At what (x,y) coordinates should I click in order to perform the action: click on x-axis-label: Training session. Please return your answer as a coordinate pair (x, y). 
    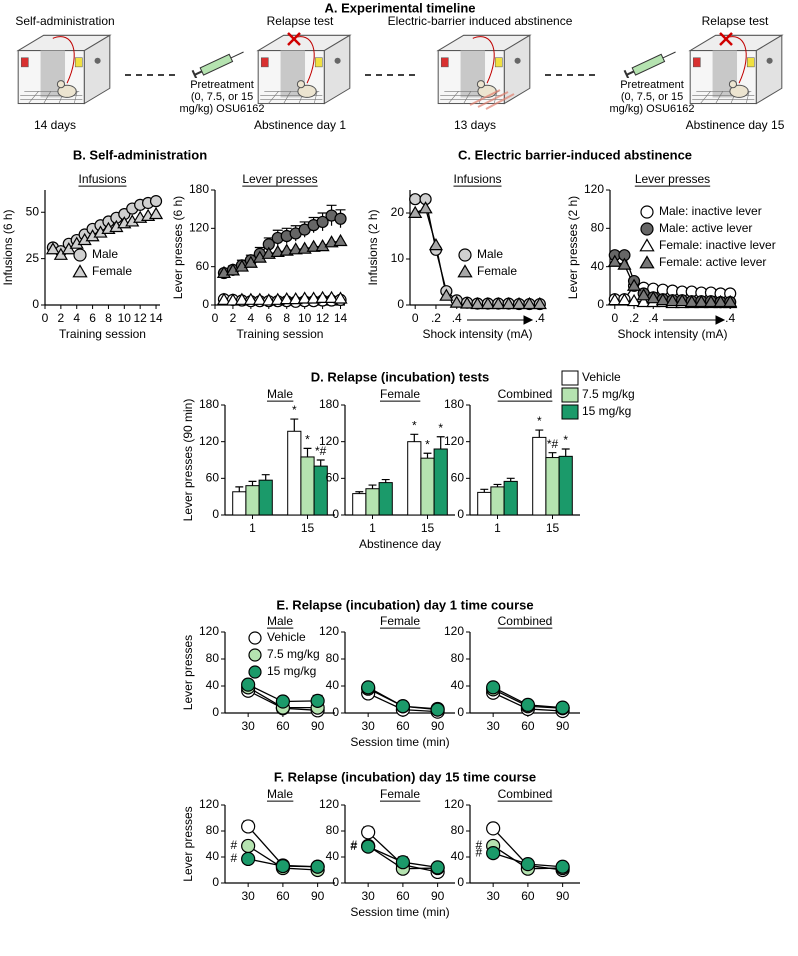
    Looking at the image, I should click on (280, 334).